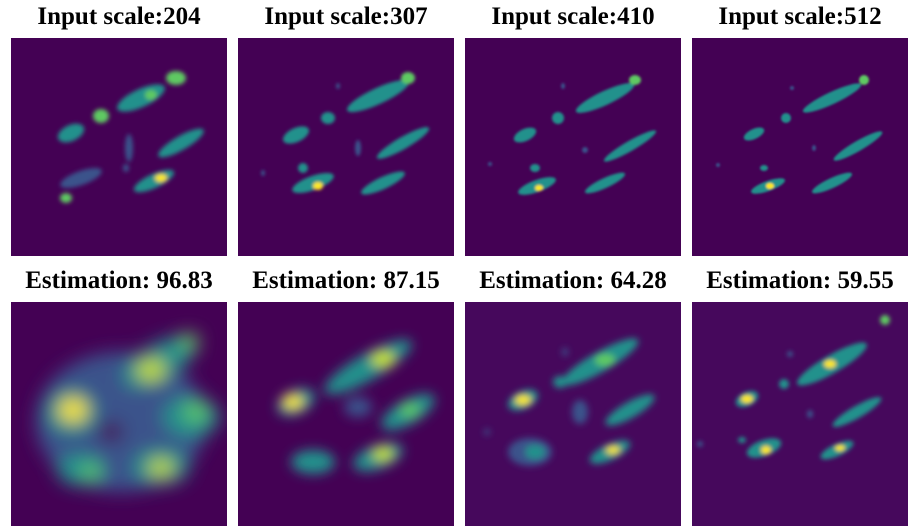  Describe the element at coordinates (800, 280) in the screenshot. I see `panel-title: Estimation: 59.55` at that location.